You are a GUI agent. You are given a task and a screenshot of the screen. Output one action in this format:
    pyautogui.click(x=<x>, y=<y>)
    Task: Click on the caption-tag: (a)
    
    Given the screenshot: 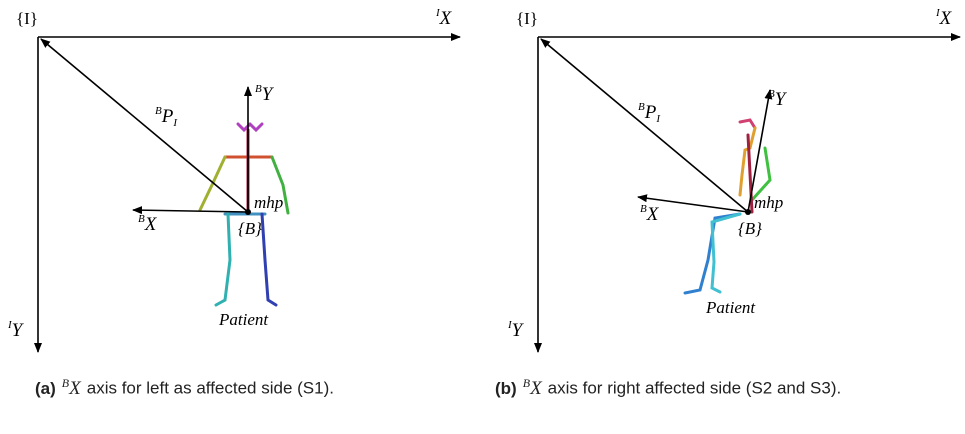 What is the action you would take?
    pyautogui.click(x=45, y=388)
    